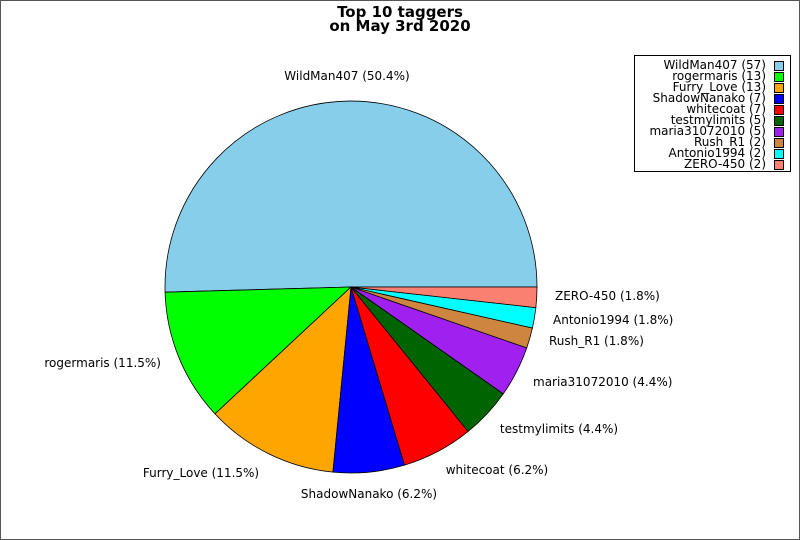 The height and width of the screenshot is (540, 800). What do you see at coordinates (346, 76) in the screenshot?
I see `slice-label-wildman407: WildMan407 (50.4%)` at bounding box center [346, 76].